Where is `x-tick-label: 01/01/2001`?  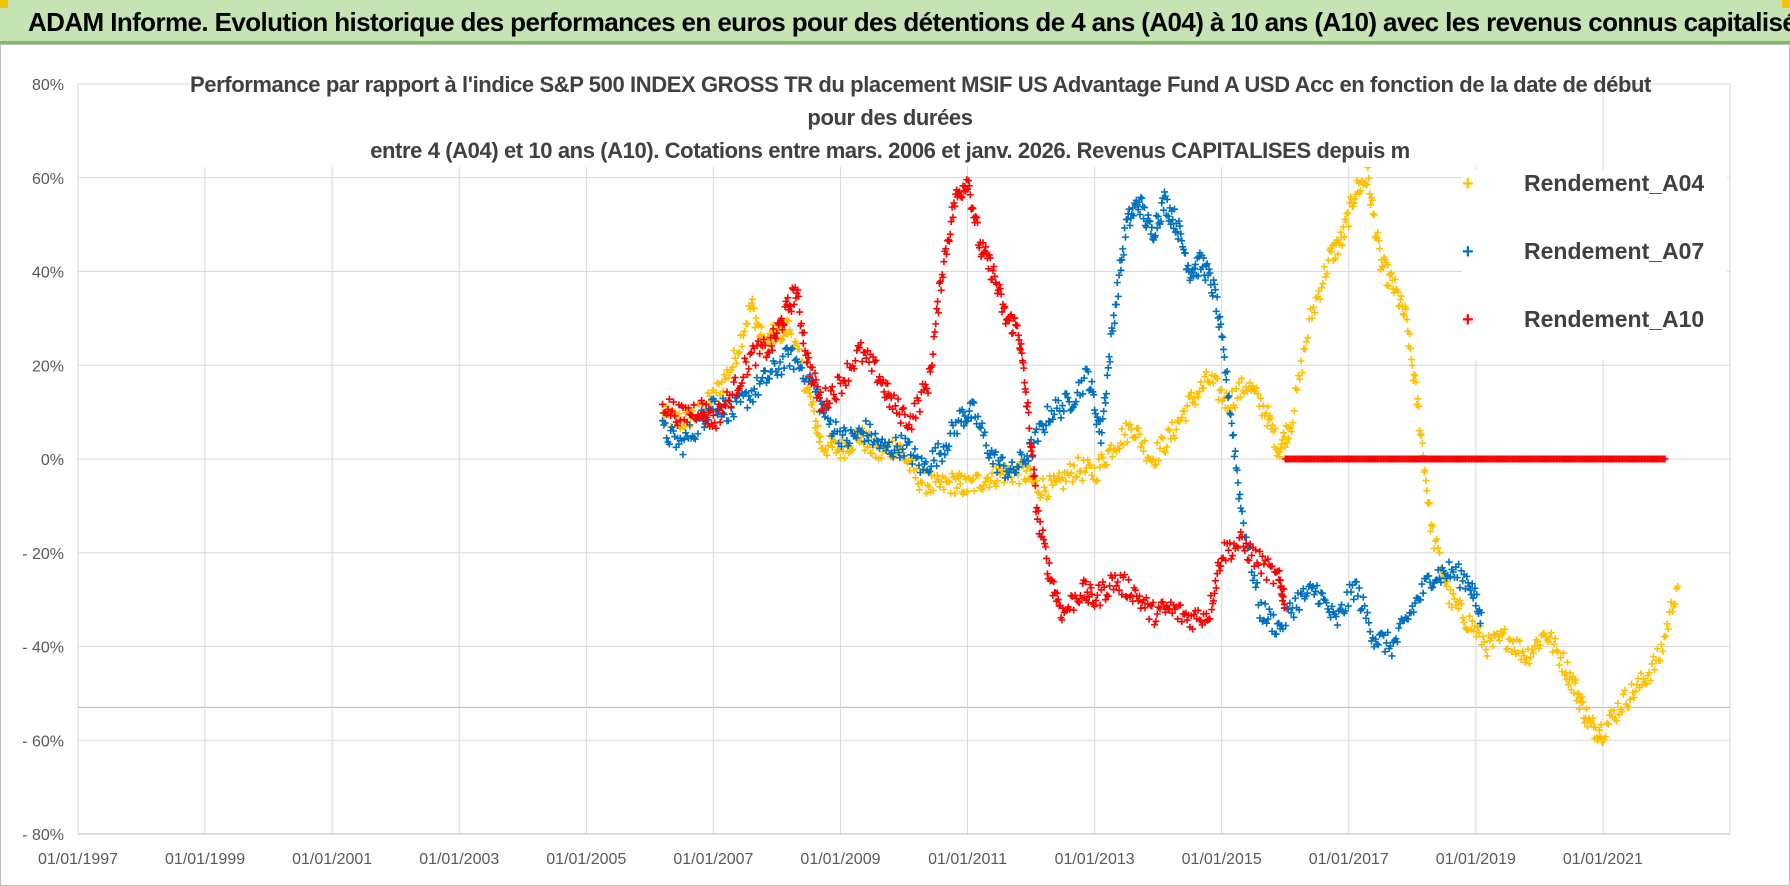 x-tick-label: 01/01/2001 is located at coordinates (332, 859).